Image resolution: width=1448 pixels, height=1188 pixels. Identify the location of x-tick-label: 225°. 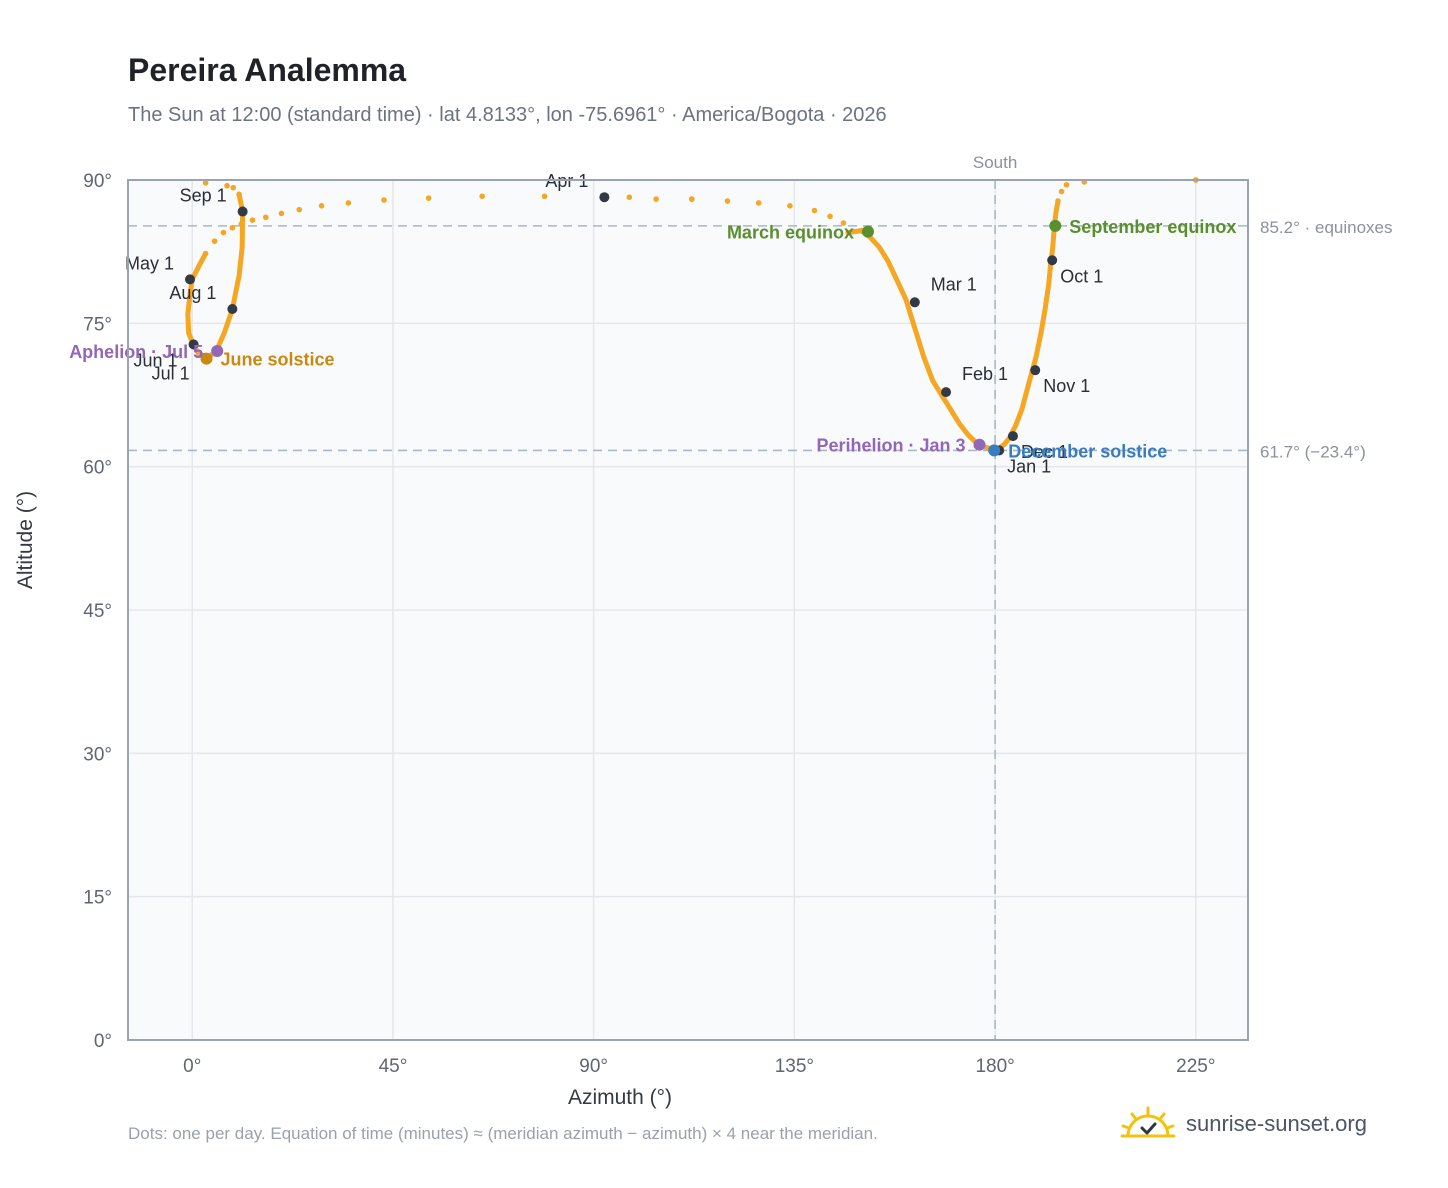
(1195, 1066).